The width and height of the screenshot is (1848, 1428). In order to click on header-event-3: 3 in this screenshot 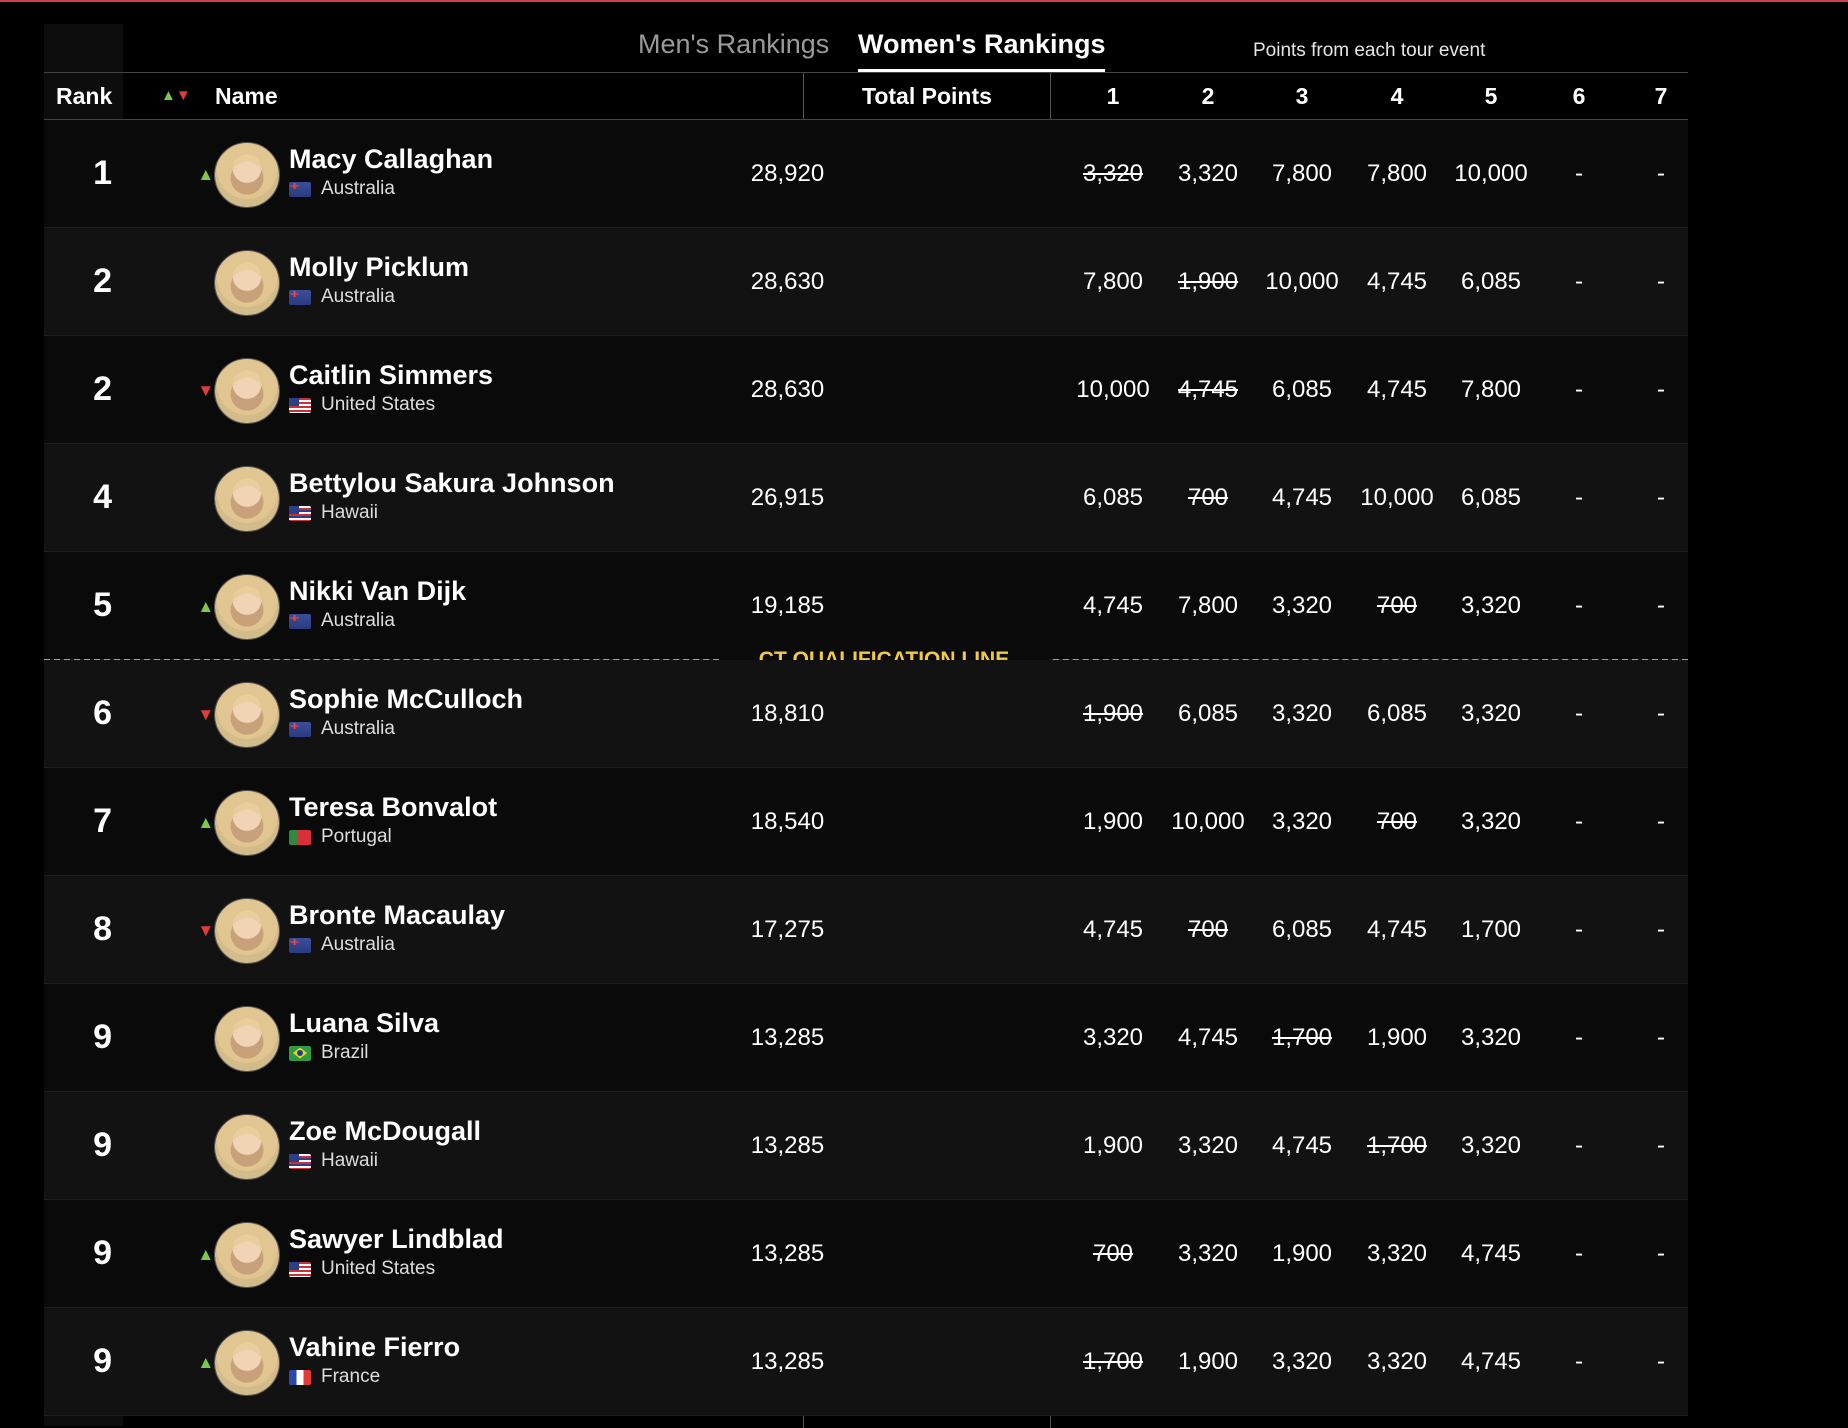, I will do `click(1302, 96)`.